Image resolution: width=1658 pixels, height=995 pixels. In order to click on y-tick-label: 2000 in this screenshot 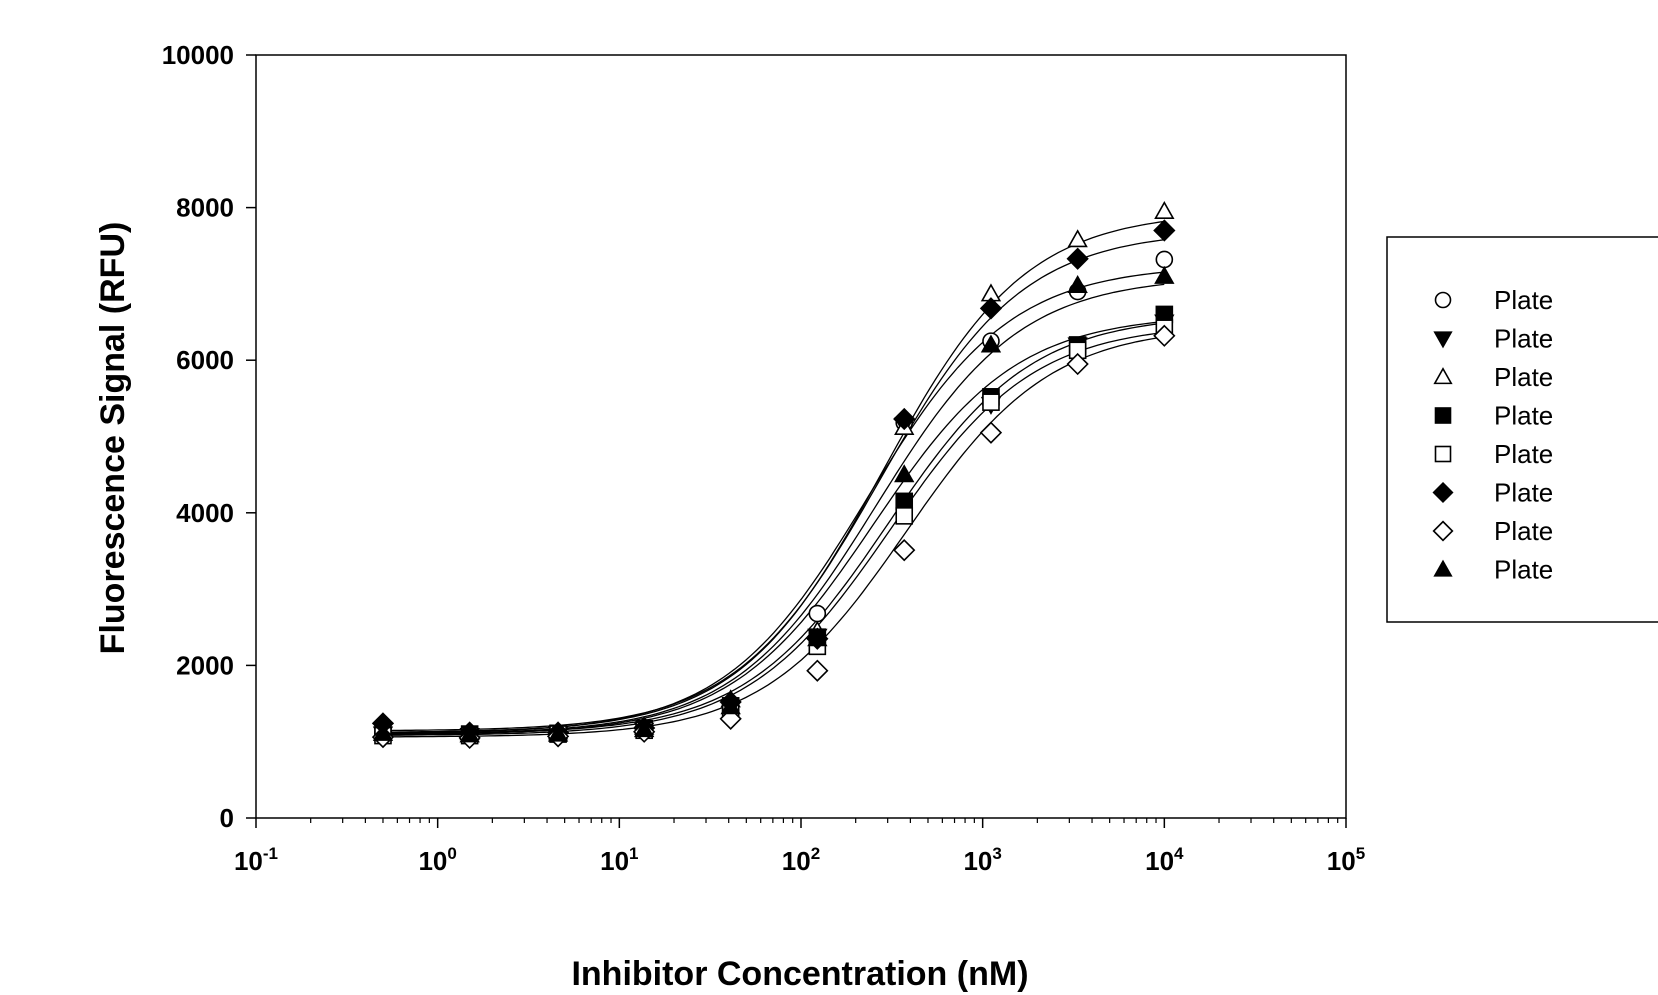, I will do `click(205, 665)`.